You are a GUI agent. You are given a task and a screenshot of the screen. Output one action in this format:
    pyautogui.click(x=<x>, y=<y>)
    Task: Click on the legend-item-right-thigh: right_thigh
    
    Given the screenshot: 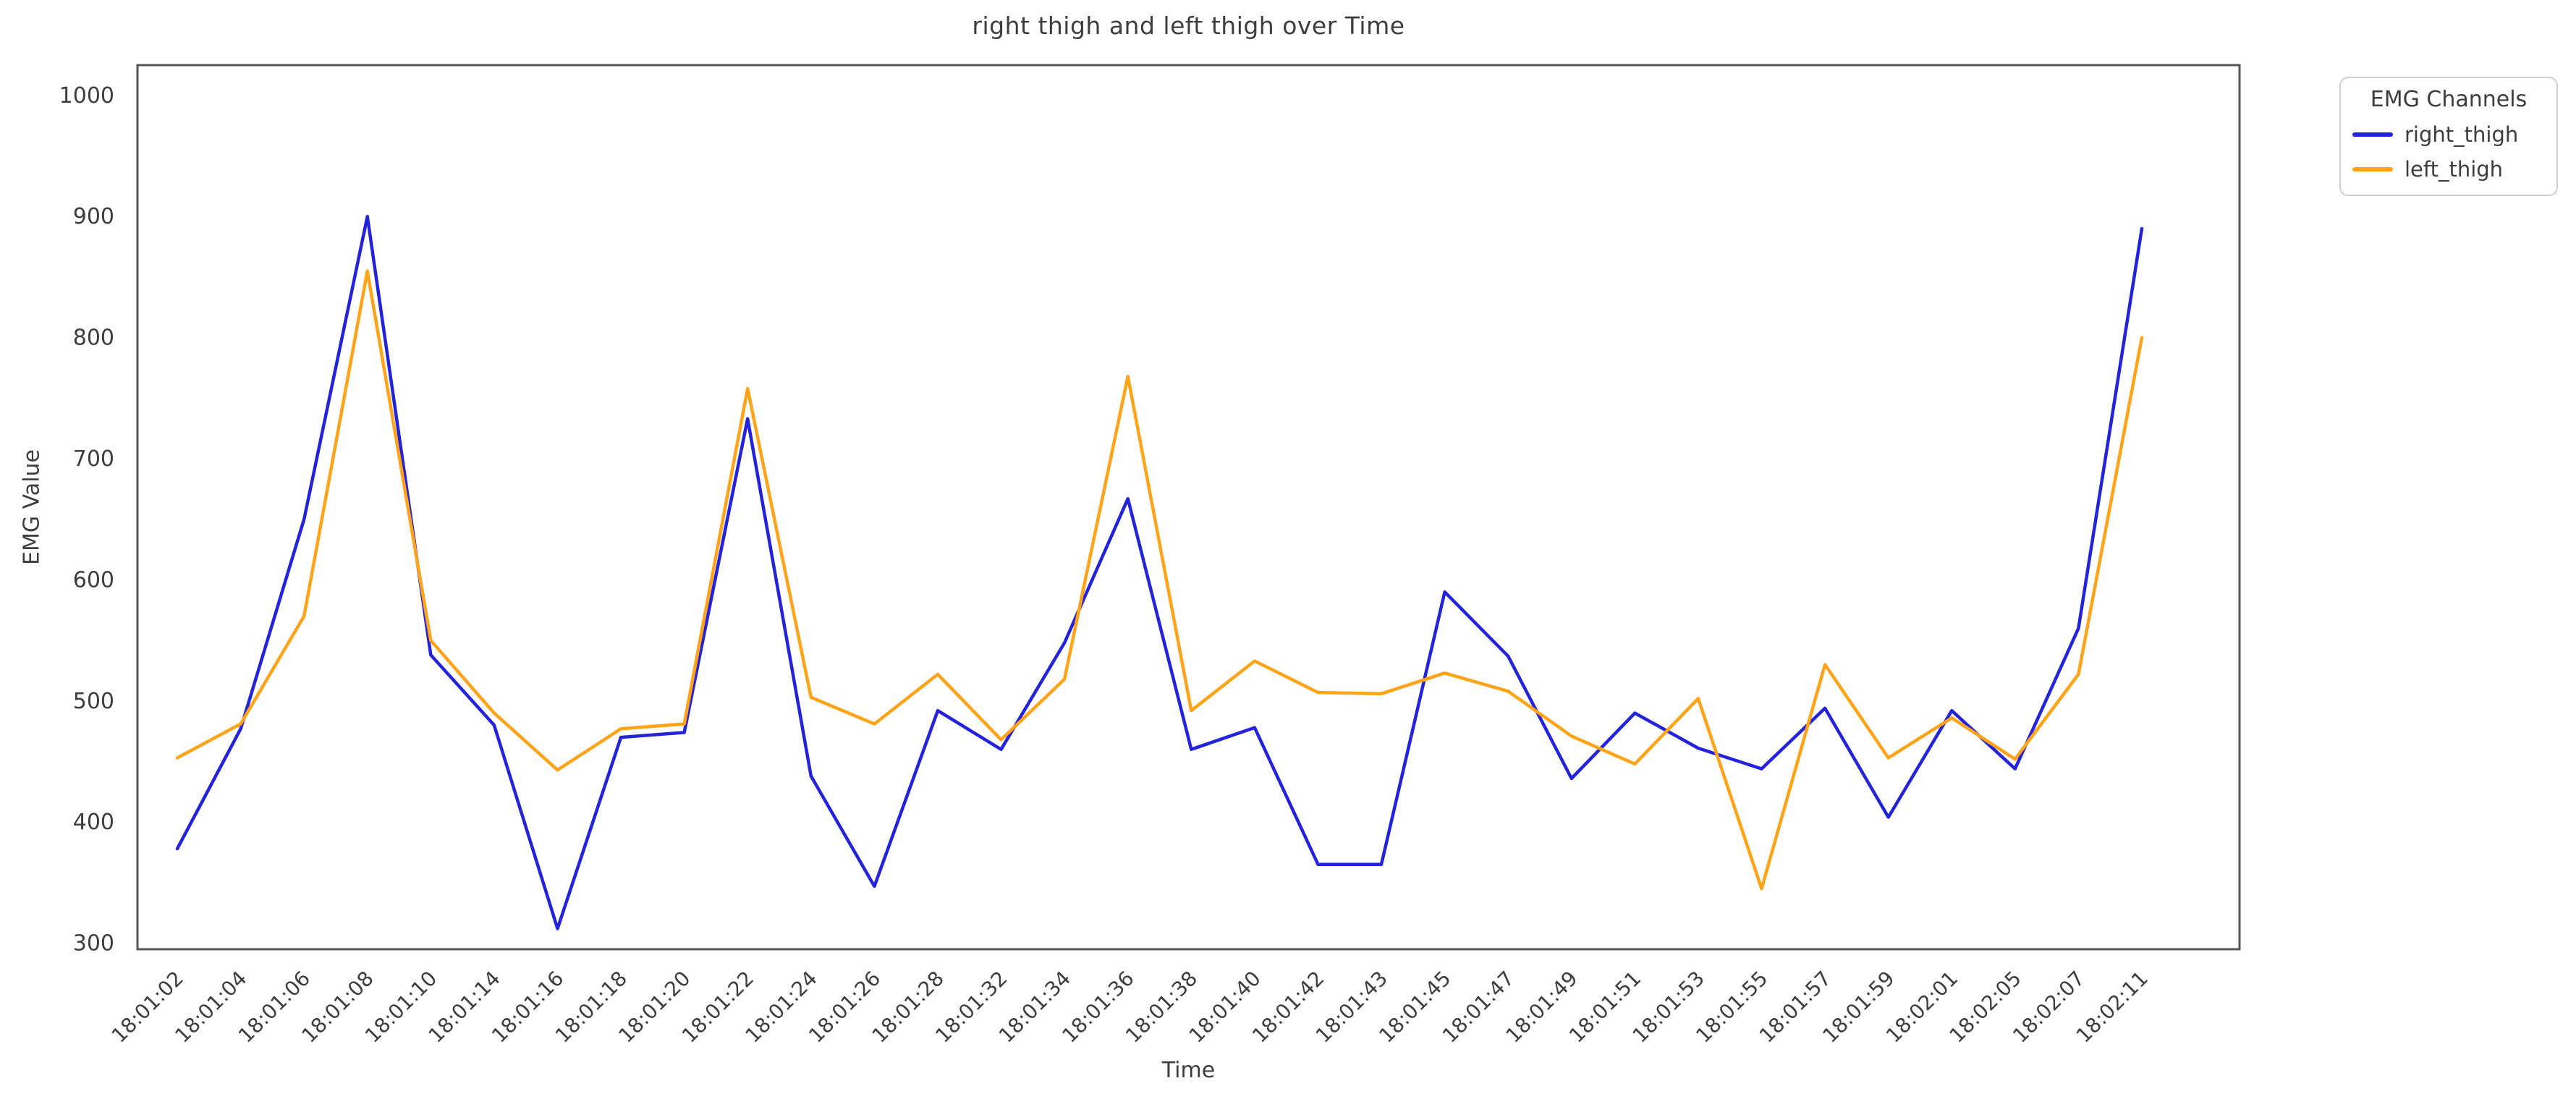 What is the action you would take?
    pyautogui.click(x=2448, y=134)
    